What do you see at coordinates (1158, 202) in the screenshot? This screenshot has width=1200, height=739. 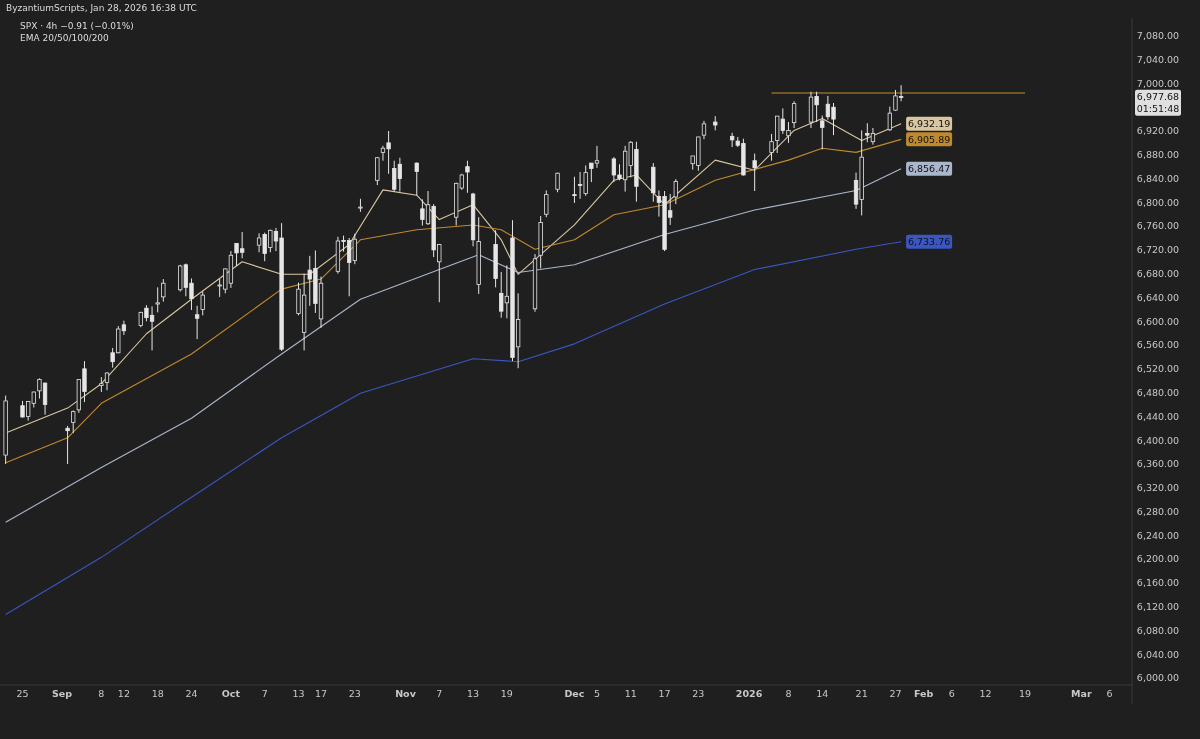 I see `y-tick-label: 6,800.00` at bounding box center [1158, 202].